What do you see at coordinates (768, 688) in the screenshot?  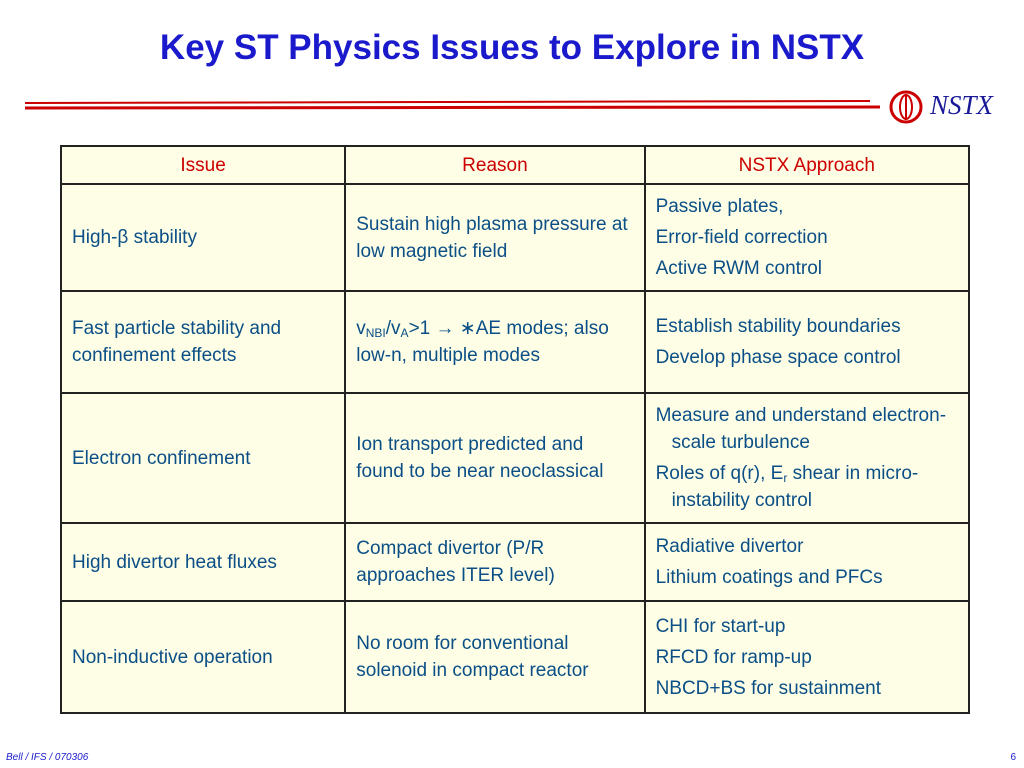 I see `text: NBCD+BS for sustainment` at bounding box center [768, 688].